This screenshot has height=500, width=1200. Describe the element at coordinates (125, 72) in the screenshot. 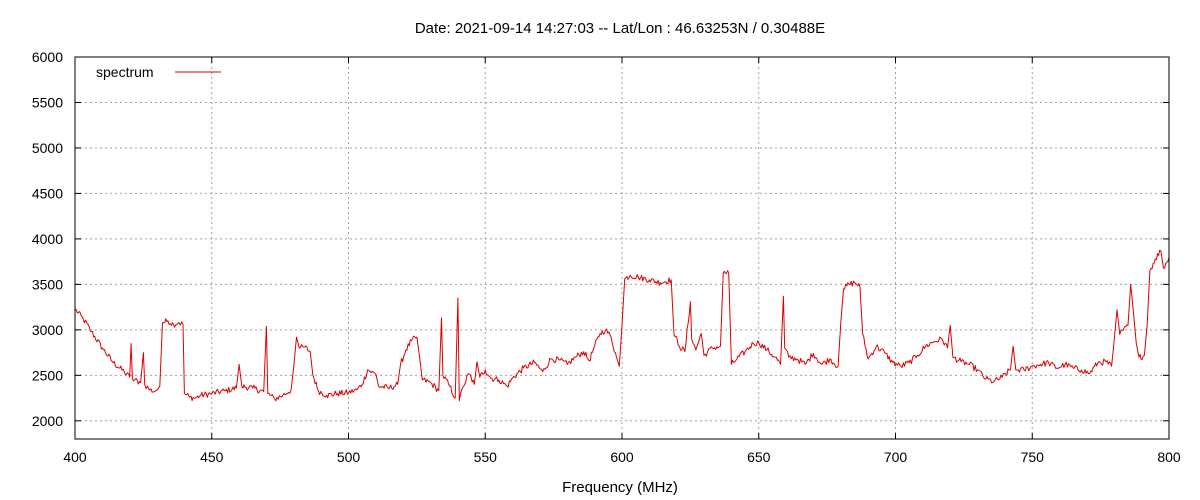

I see `legend-label: spectrum` at that location.